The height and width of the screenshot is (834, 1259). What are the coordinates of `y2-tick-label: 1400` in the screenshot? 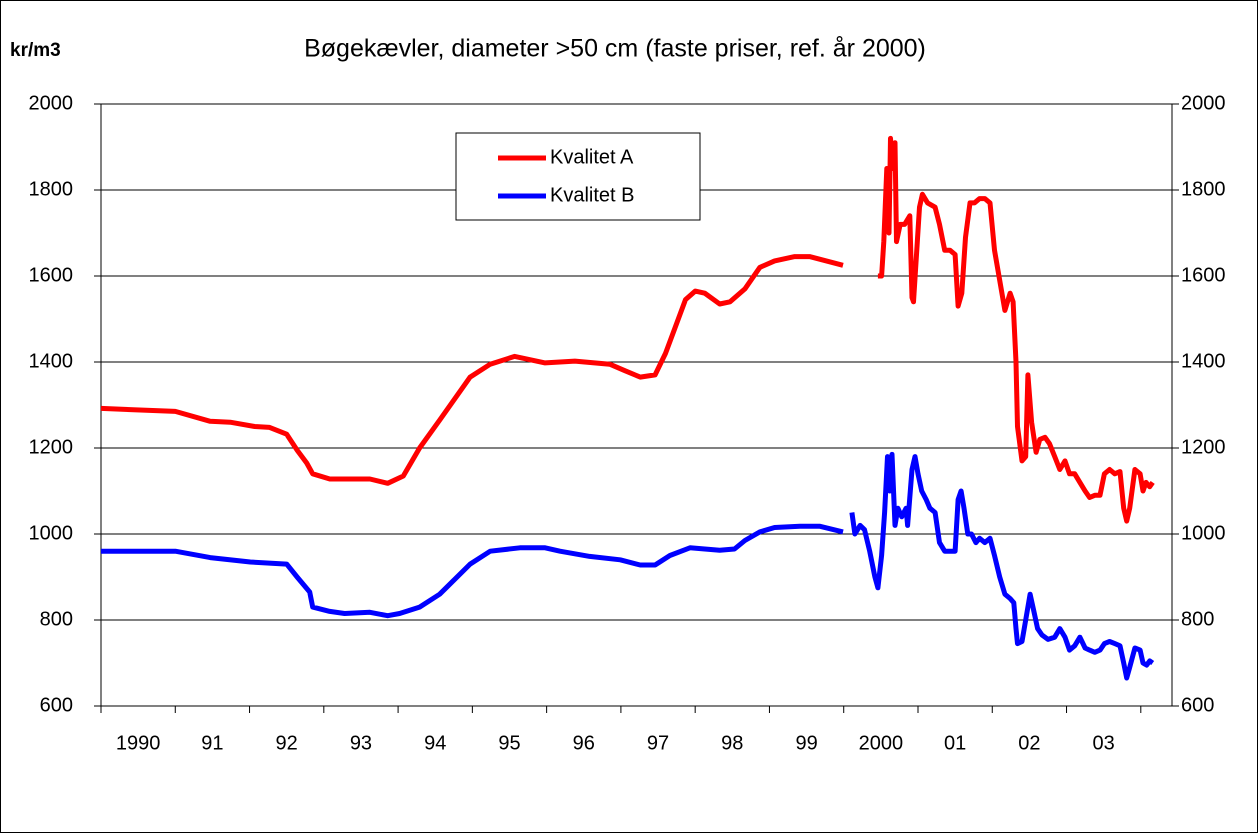 It's located at (1203, 361).